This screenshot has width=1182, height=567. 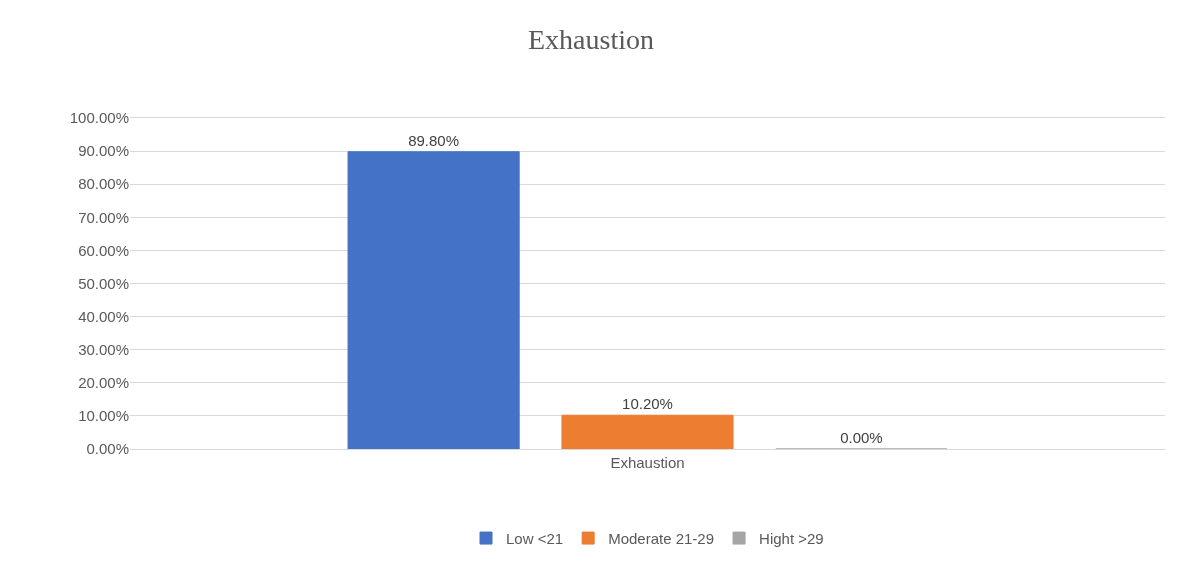 What do you see at coordinates (591, 40) in the screenshot?
I see `chart-title: Exhaustion` at bounding box center [591, 40].